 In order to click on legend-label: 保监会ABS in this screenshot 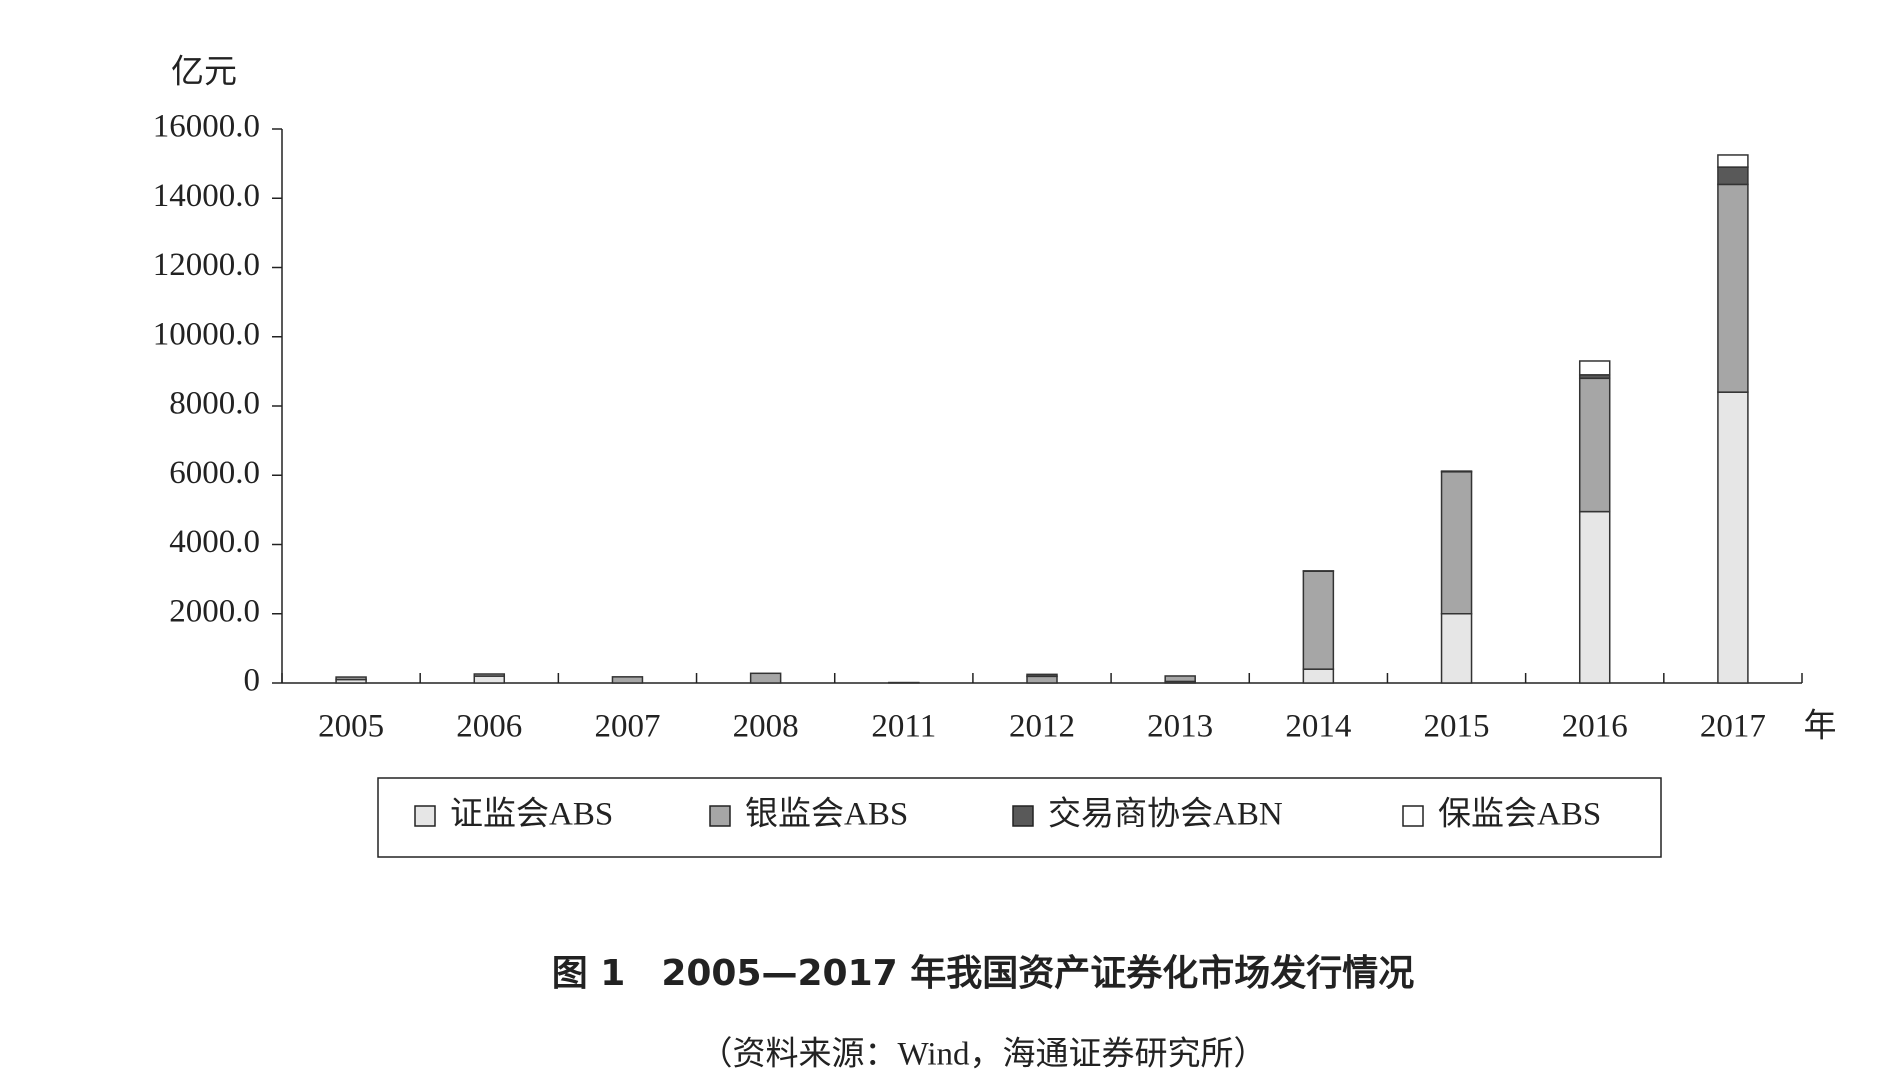, I will do `click(1519, 814)`.